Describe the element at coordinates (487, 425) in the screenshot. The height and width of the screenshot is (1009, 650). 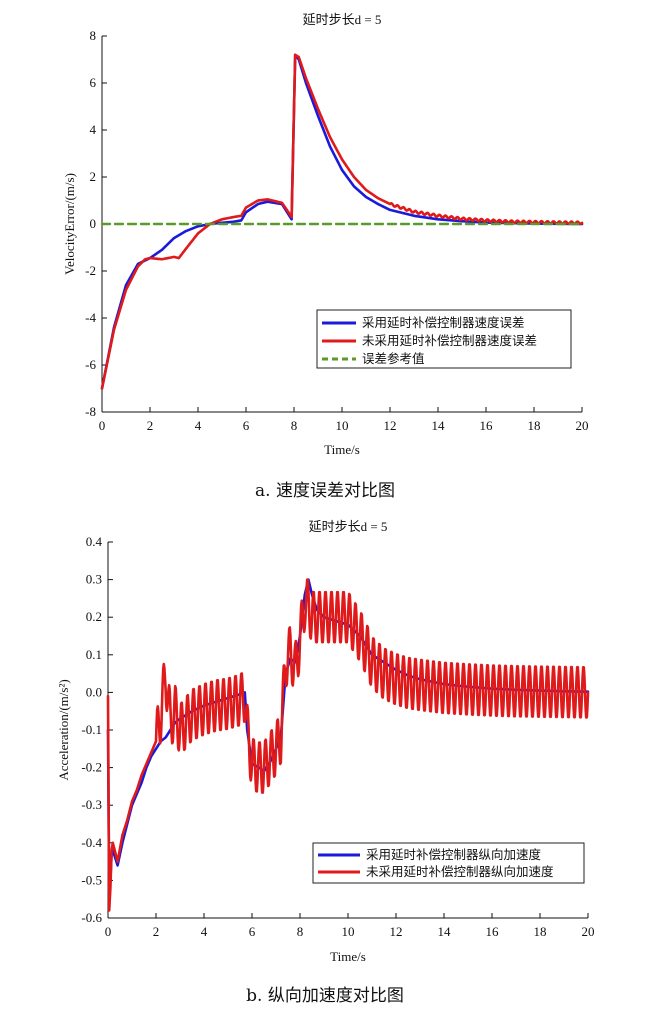
I see `chart-a-x-tick-label: 16` at that location.